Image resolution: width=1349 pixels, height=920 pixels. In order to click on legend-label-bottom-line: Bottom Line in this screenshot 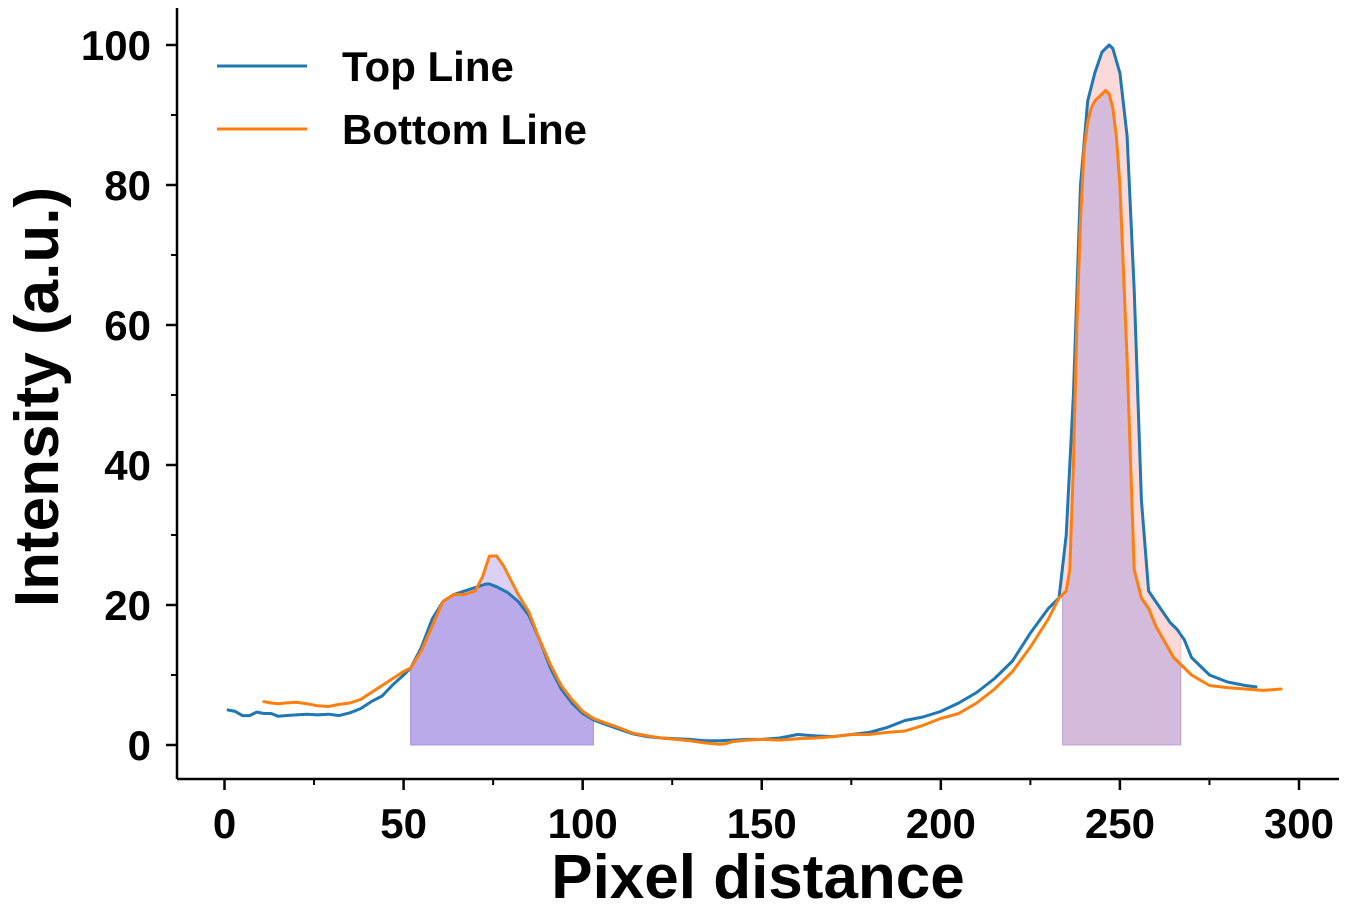, I will do `click(464, 129)`.